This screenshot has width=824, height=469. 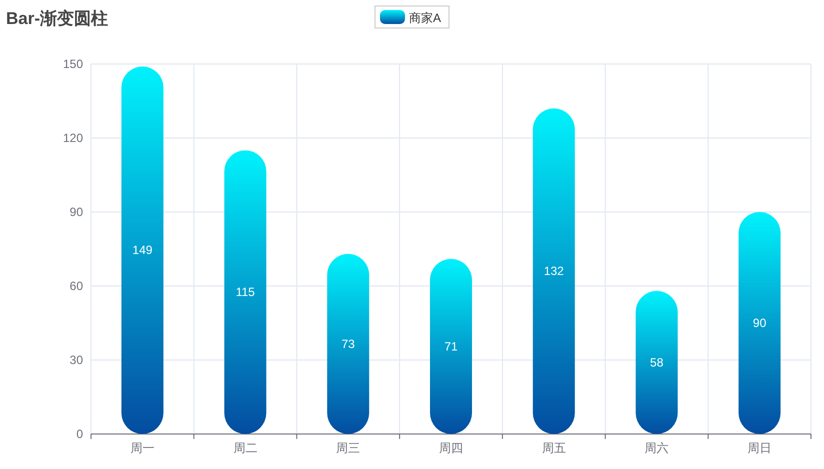 I want to click on data-label: 115, so click(x=246, y=292).